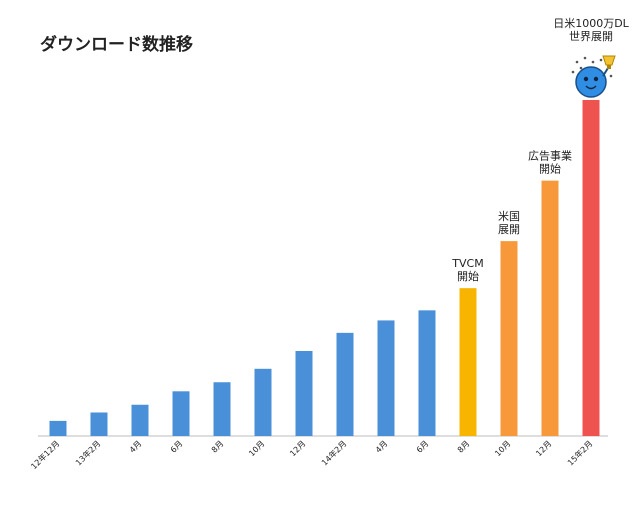 This screenshot has width=640, height=513. Describe the element at coordinates (467, 263) in the screenshot. I see `annotation-label: TVCM` at that location.